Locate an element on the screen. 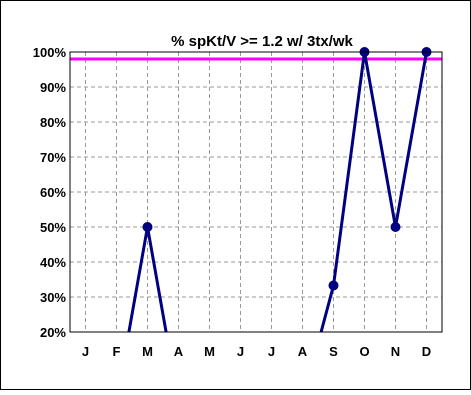 The image size is (471, 395). x-tick-label: N is located at coordinates (395, 351).